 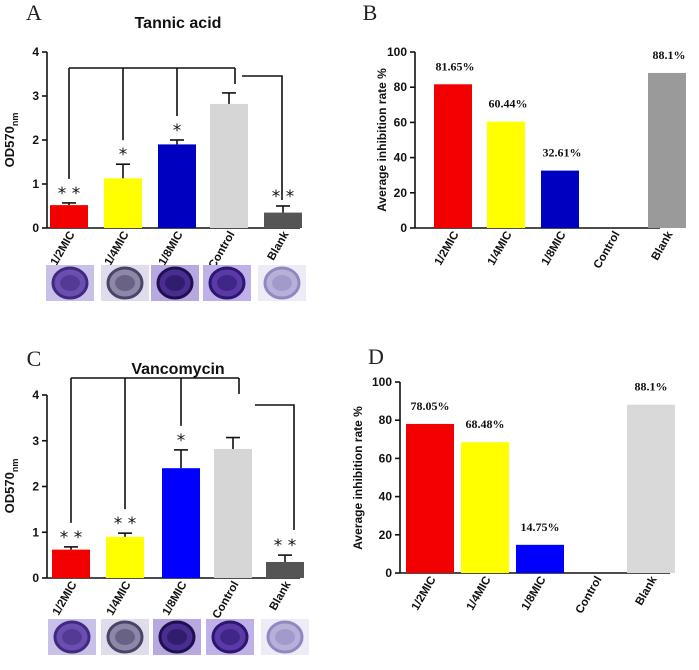 What do you see at coordinates (34, 358) in the screenshot?
I see `panel-letter: C` at bounding box center [34, 358].